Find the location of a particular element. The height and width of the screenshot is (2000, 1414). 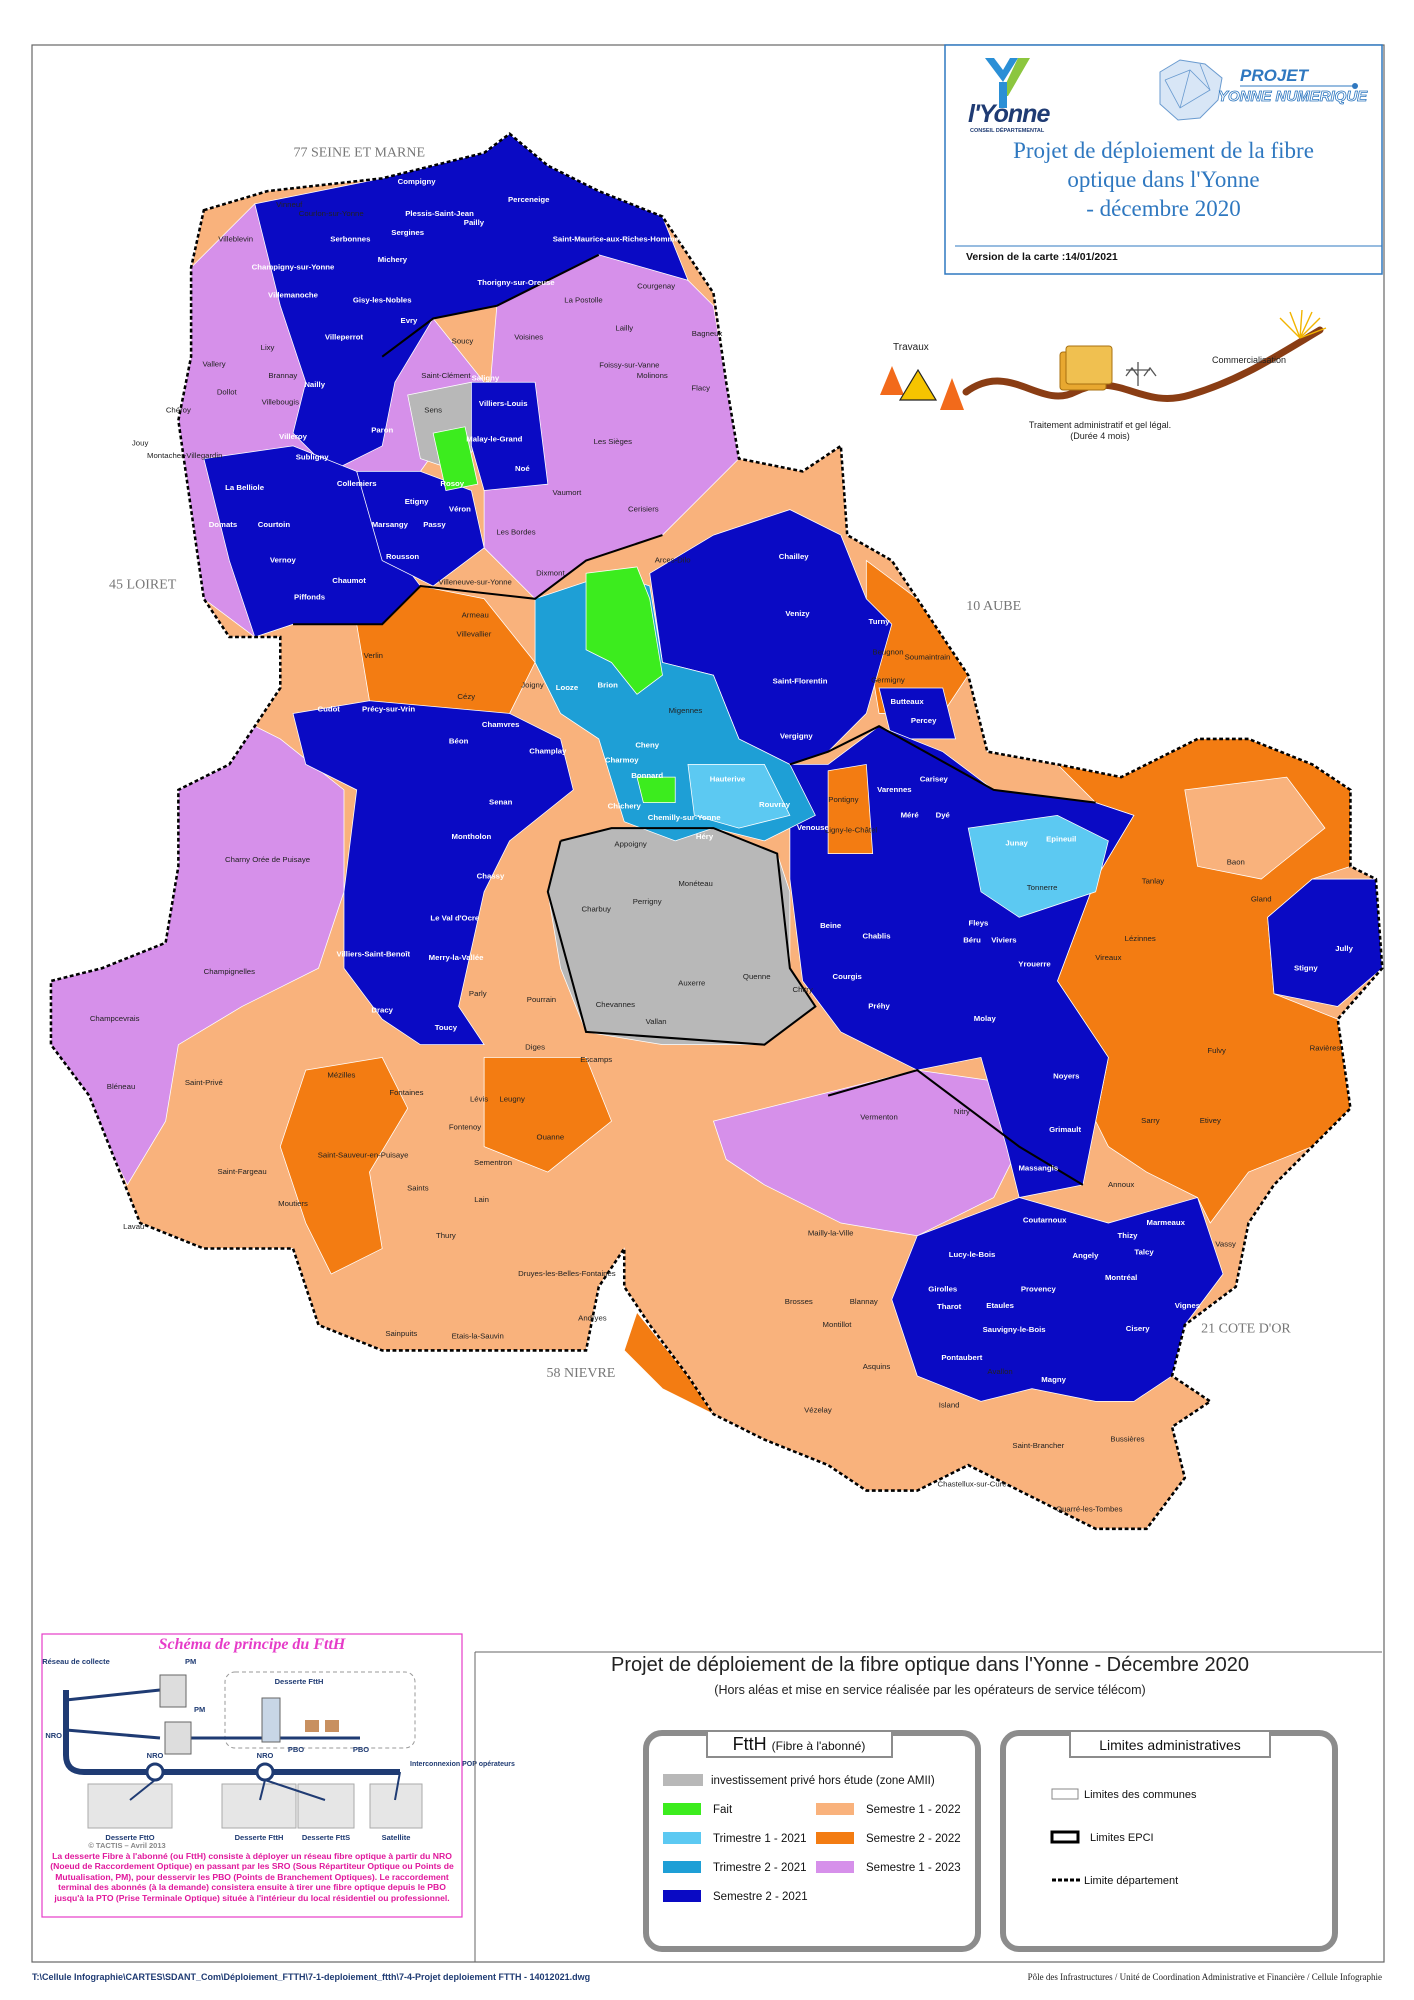

commune-label: Cerisiers is located at coordinates (643, 509).